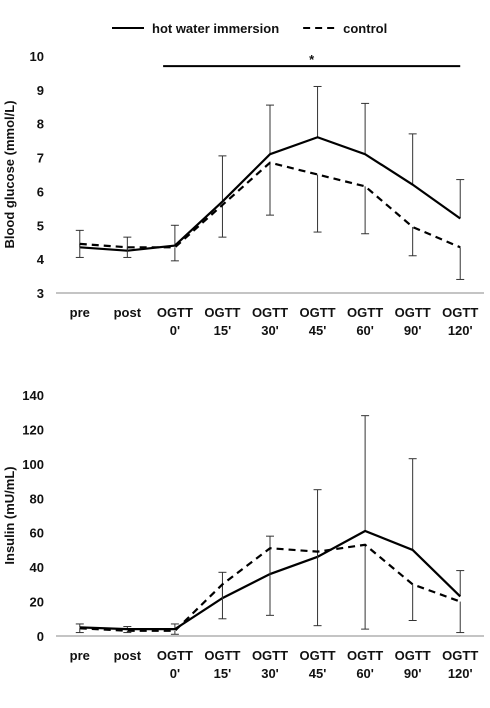  I want to click on y-tick-label: 60, so click(37, 533).